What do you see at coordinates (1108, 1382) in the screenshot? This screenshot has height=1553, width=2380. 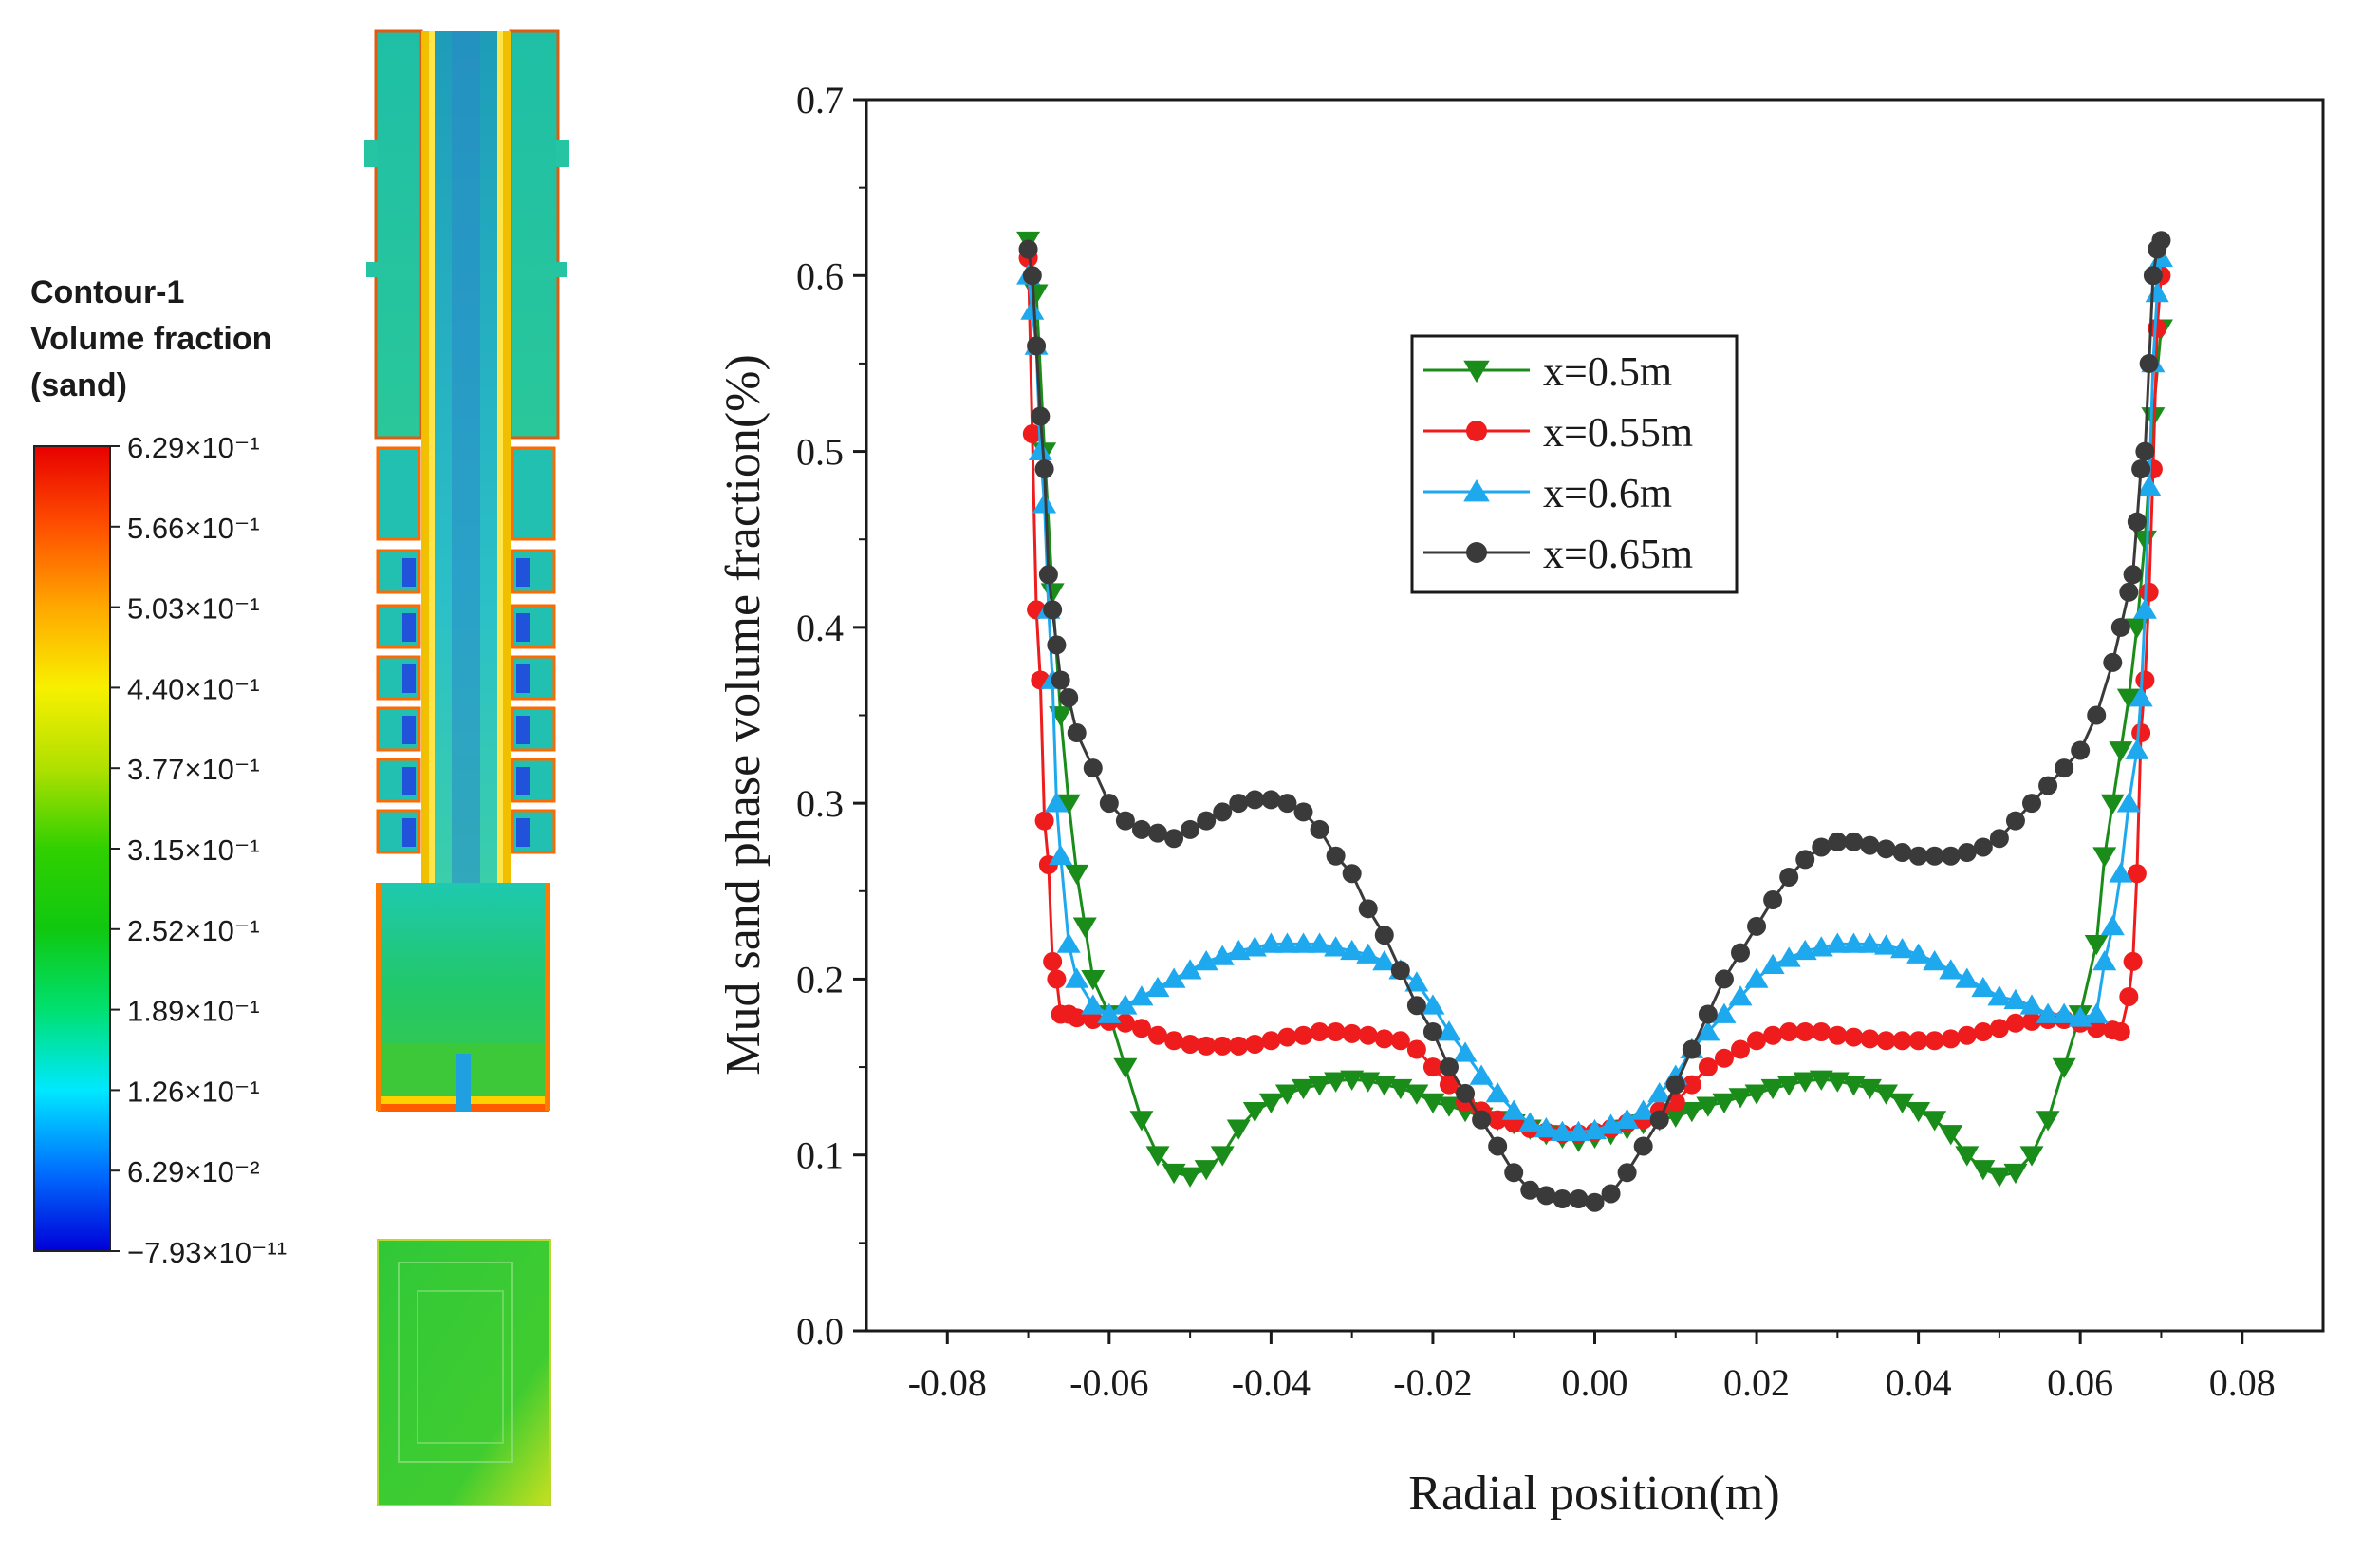 I see `x-tick-label: -0.06` at bounding box center [1108, 1382].